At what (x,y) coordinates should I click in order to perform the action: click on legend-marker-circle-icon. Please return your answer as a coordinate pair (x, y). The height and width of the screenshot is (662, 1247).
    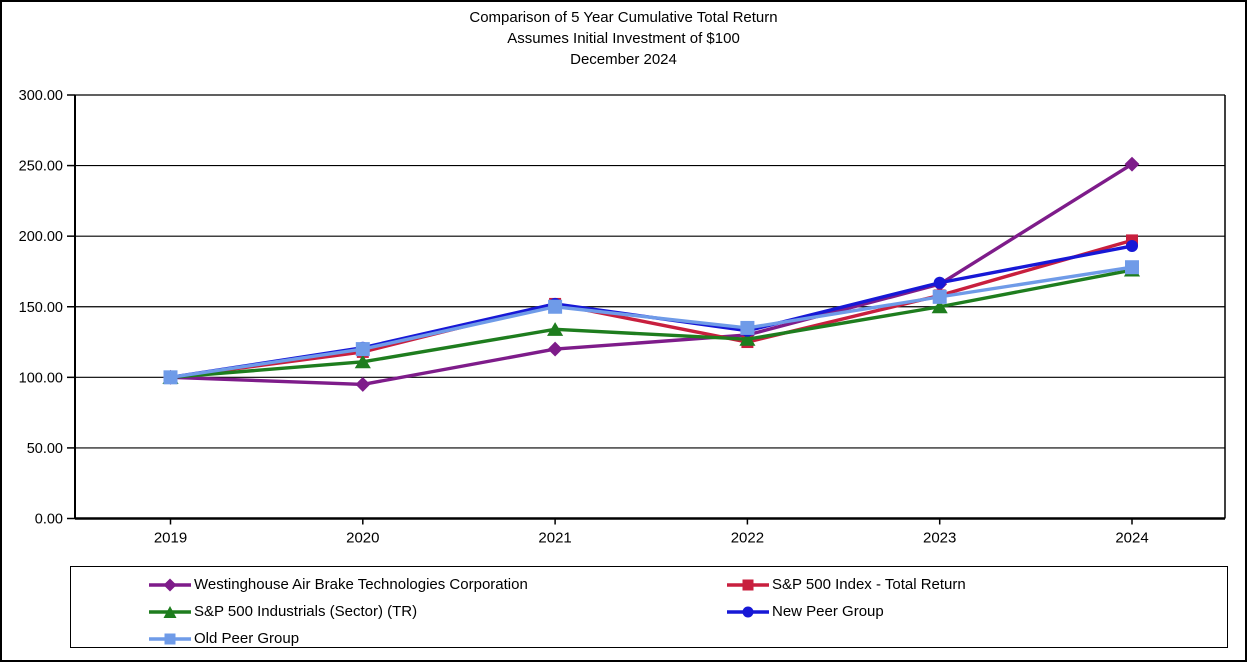
    Looking at the image, I should click on (748, 611).